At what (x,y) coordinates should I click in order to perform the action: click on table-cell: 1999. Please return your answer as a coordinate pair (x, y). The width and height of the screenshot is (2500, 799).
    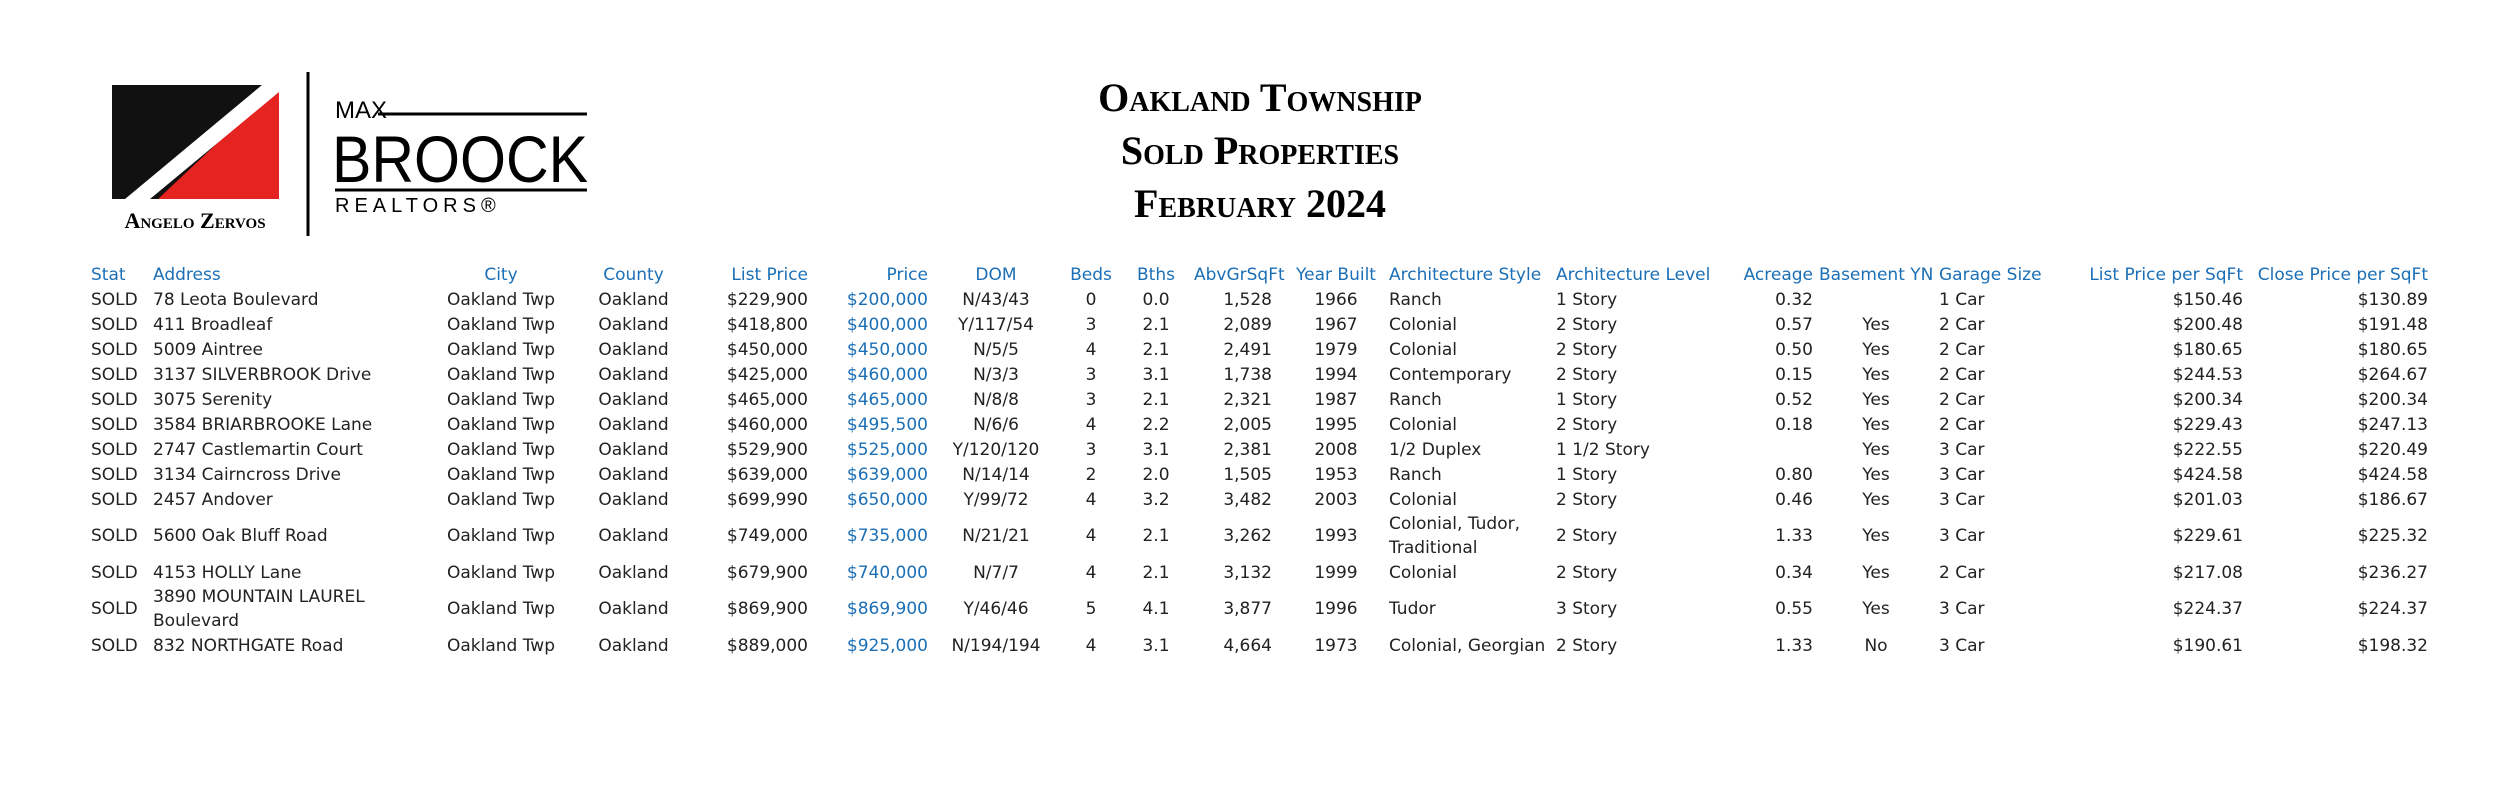
    Looking at the image, I should click on (1336, 572).